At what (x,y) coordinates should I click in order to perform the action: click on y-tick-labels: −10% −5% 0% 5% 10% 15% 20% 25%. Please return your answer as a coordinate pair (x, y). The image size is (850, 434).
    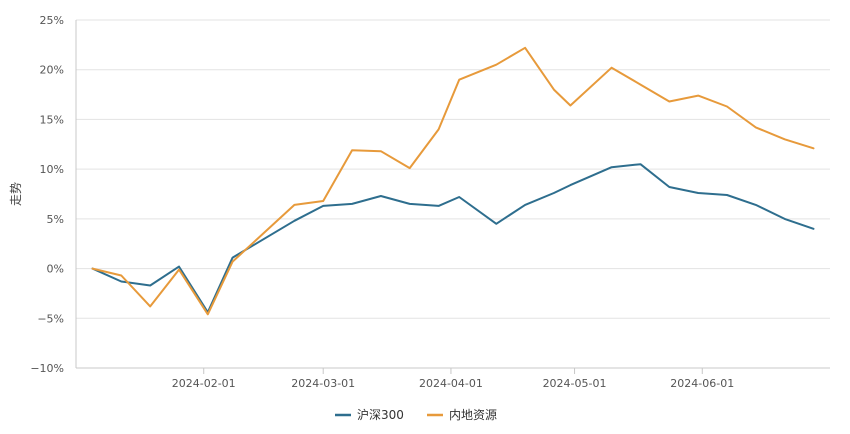
    Looking at the image, I should click on (47, 194).